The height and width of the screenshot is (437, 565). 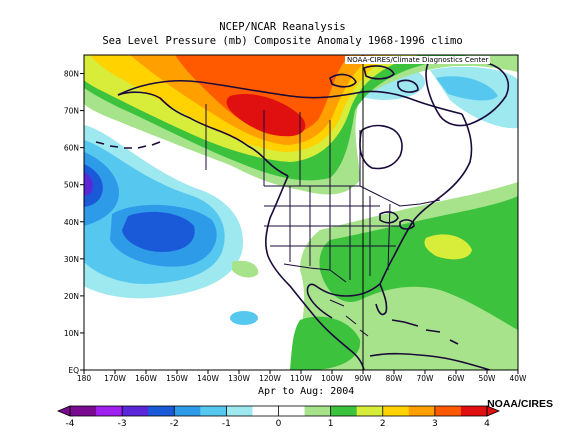 What do you see at coordinates (426, 378) in the screenshot?
I see `lon-tick-label: 70W` at bounding box center [426, 378].